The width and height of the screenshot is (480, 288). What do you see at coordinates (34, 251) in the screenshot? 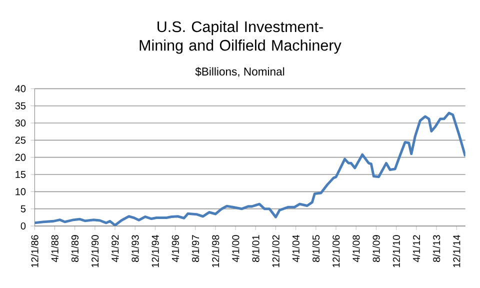
I see `x-tick-label: 12/1/86` at bounding box center [34, 251].